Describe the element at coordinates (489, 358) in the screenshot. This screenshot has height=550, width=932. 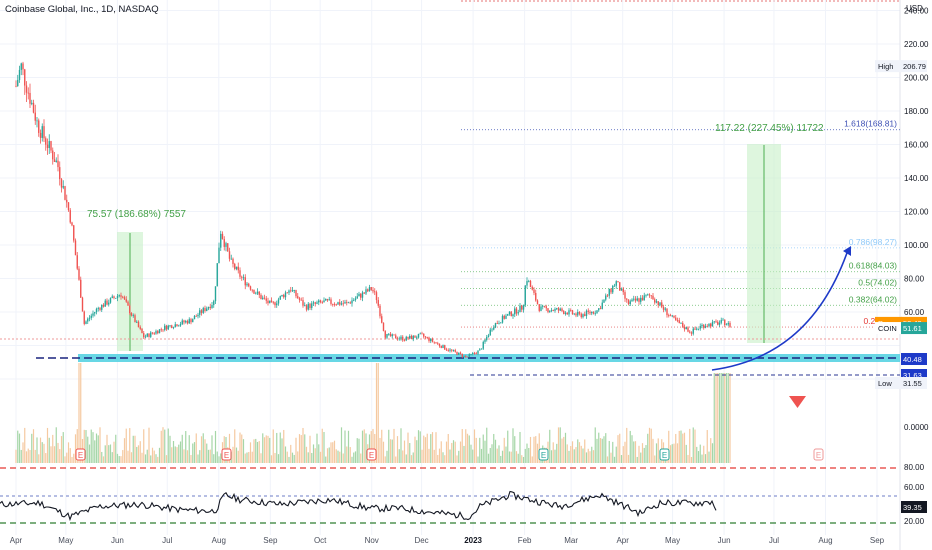
I see `support-band` at that location.